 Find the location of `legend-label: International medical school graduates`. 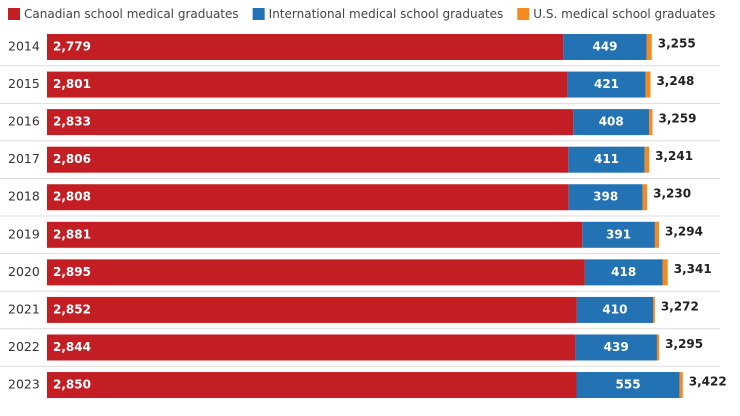

legend-label: International medical school graduates is located at coordinates (386, 14).